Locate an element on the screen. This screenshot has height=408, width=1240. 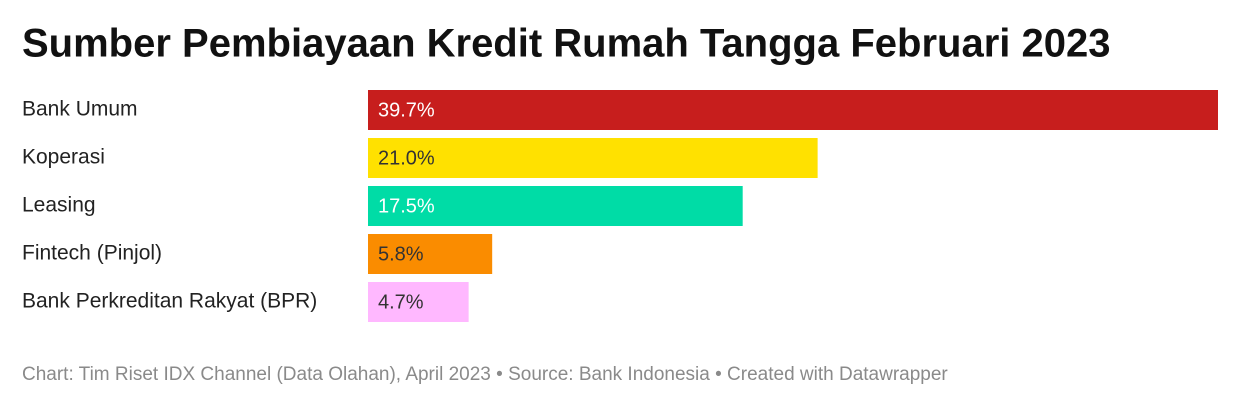
value-label: 21.0% is located at coordinates (406, 158).